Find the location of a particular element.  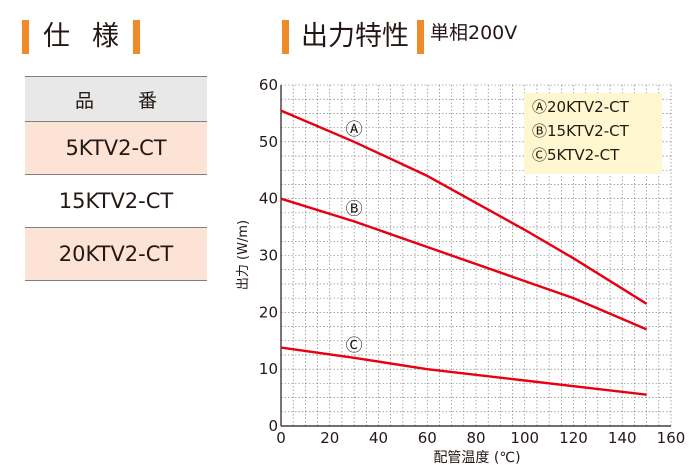

legend-entry: Ⓑ15KTV2-CT is located at coordinates (580, 131).